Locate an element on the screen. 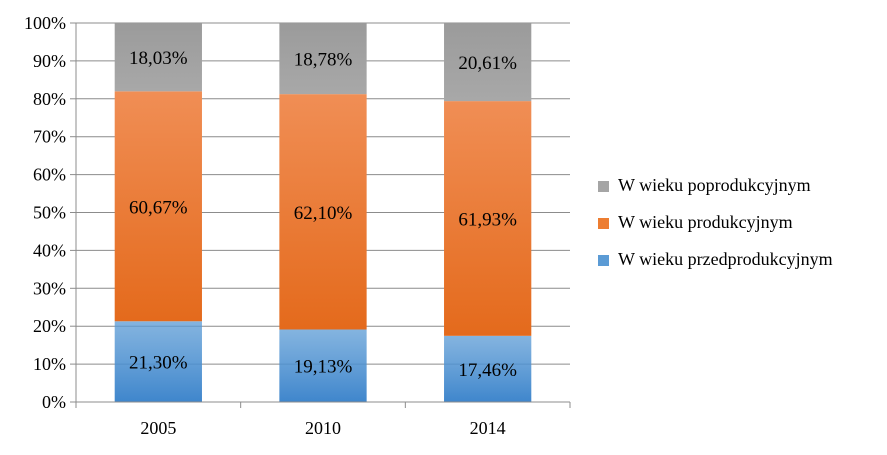 This screenshot has height=455, width=887. data-label: 60,67% is located at coordinates (158, 207).